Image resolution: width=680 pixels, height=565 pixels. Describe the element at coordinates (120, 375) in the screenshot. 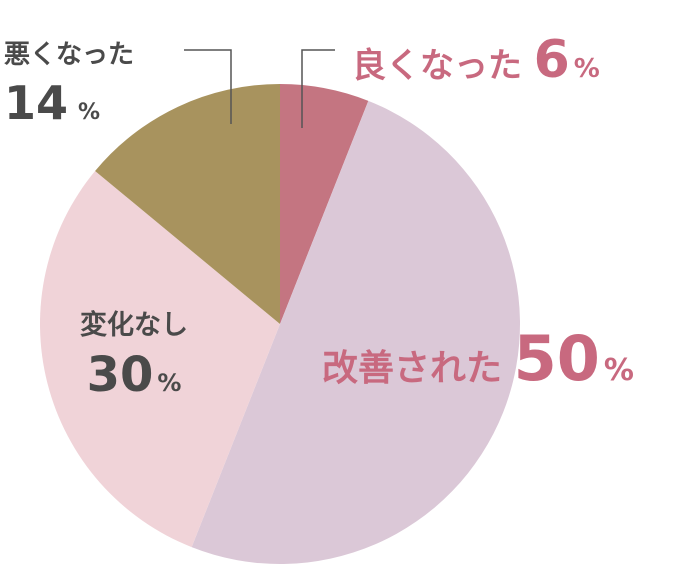

I see `label-henka-nashi-value: 30` at that location.